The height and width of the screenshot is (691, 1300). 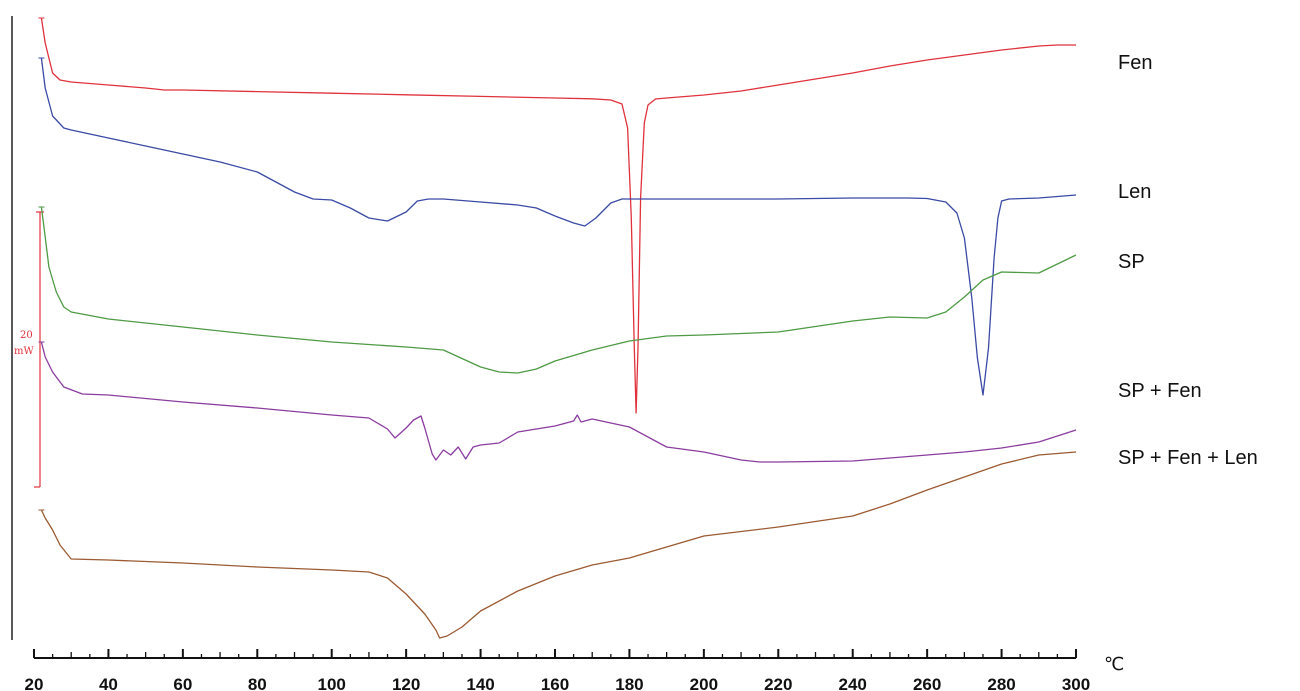 What do you see at coordinates (778, 683) in the screenshot?
I see `x-tick-label: 220` at bounding box center [778, 683].